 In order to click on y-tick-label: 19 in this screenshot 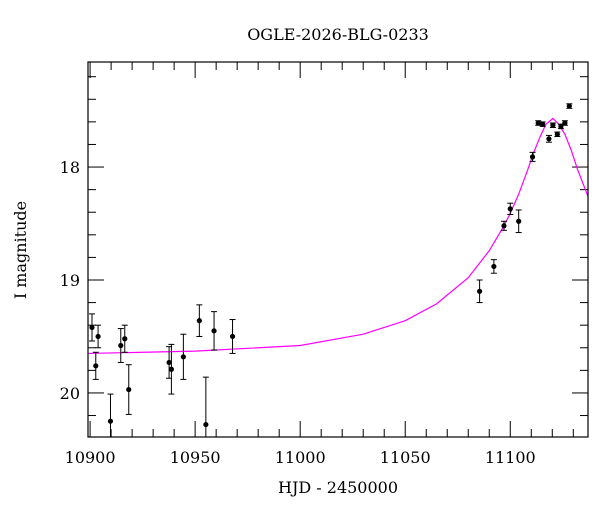, I will do `click(70, 280)`.